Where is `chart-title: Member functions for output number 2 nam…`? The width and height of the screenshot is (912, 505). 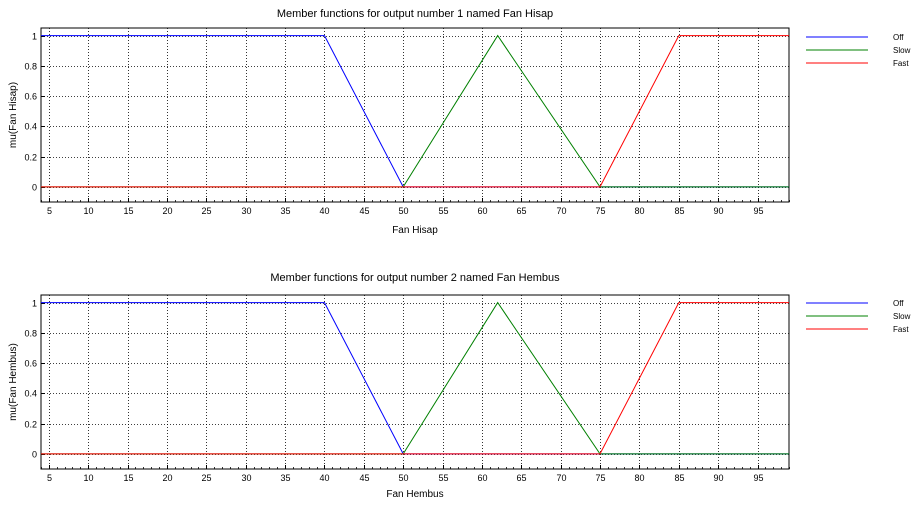 chart-title: Member functions for output number 2 nam… is located at coordinates (415, 278).